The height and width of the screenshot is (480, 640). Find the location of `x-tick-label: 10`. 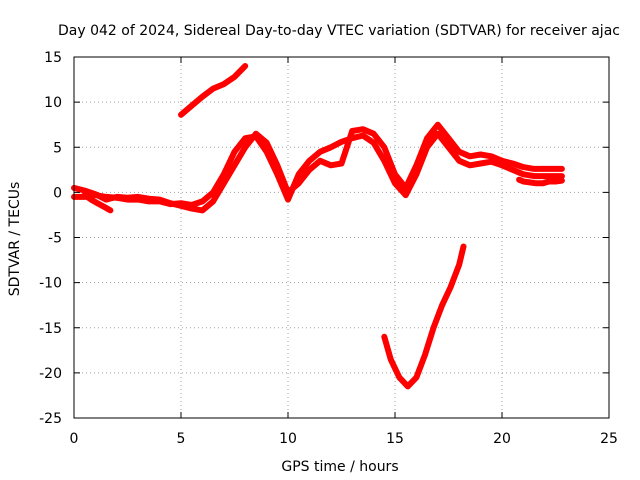

x-tick-label: 10 is located at coordinates (288, 439).